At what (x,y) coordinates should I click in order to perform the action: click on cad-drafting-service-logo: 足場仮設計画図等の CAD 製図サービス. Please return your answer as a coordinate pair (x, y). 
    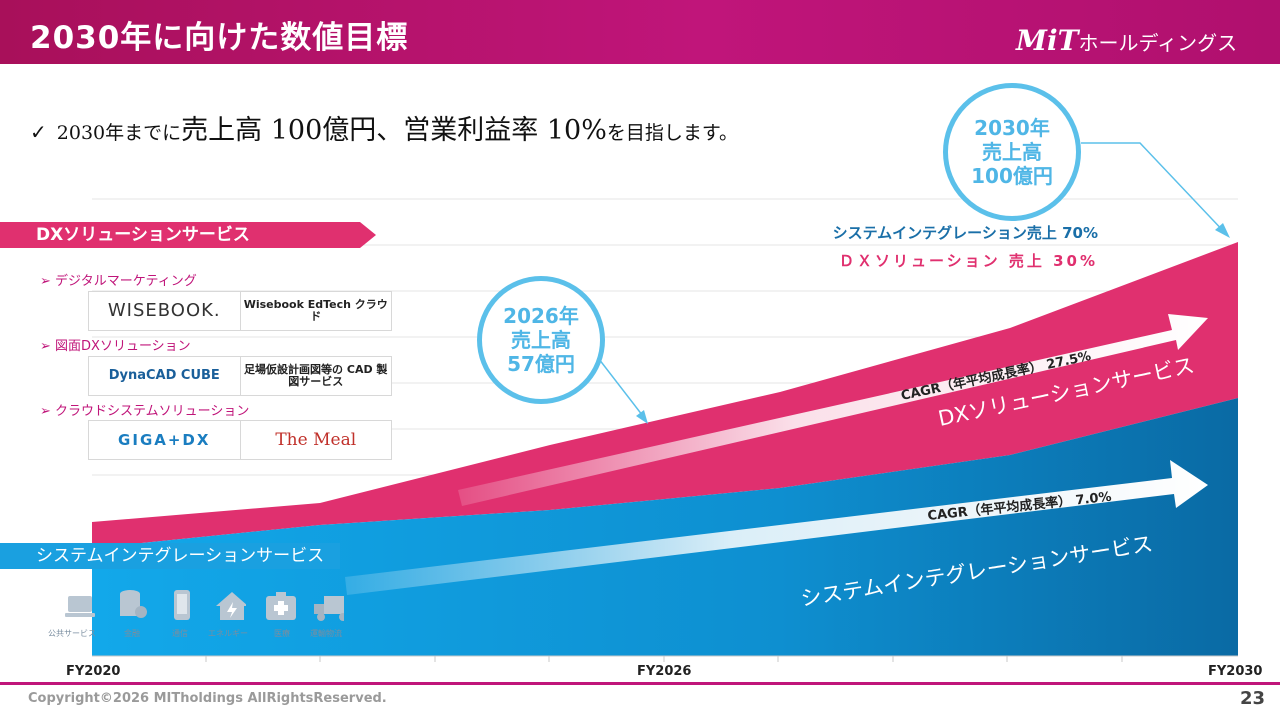
    Looking at the image, I should click on (315, 376).